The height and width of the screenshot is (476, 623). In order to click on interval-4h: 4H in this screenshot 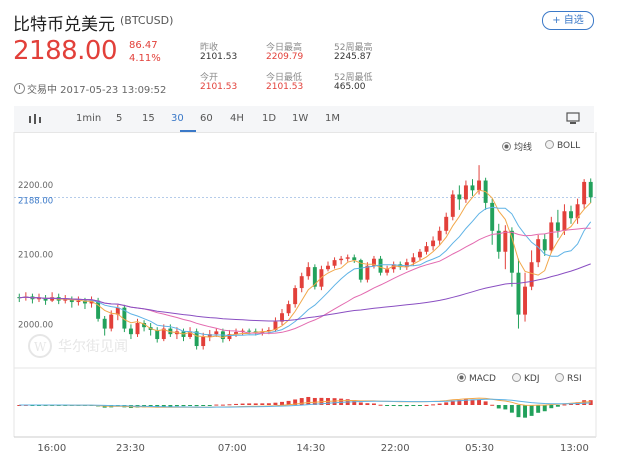, I will do `click(237, 118)`.